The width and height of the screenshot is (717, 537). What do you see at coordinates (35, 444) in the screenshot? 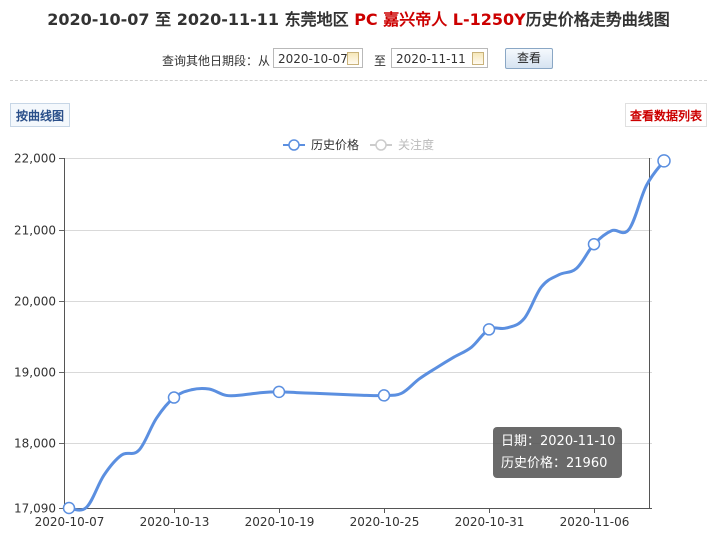
I see `y-tick-label: 18,000` at bounding box center [35, 444].